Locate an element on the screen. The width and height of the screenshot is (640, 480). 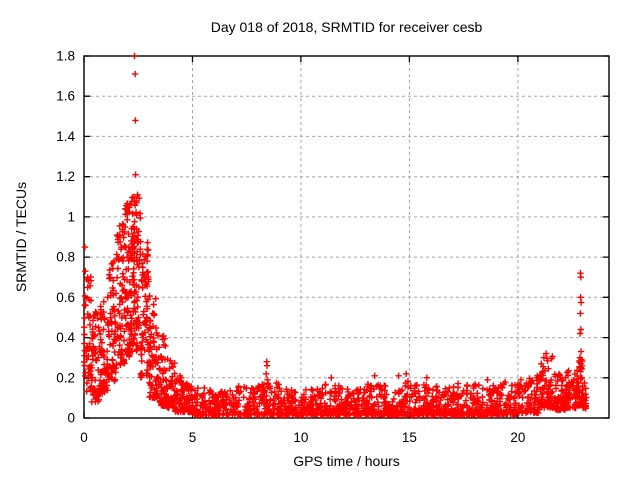
svg-text: 0.8 is located at coordinates (65, 257).